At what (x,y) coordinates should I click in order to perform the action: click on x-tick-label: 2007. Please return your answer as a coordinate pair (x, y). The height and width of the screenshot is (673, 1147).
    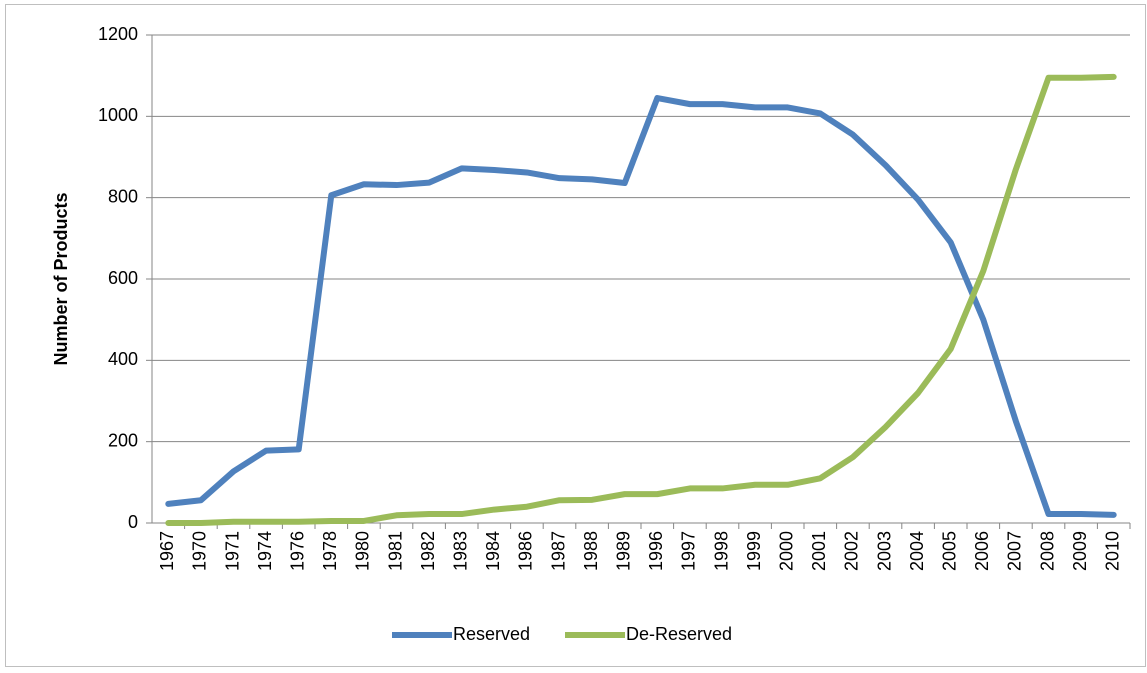
    Looking at the image, I should click on (1015, 551).